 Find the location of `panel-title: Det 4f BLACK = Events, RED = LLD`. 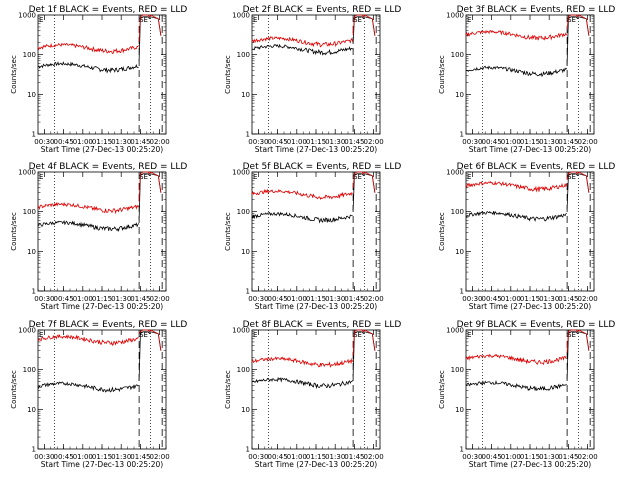

panel-title: Det 4f BLACK = Events, RED = LLD is located at coordinates (108, 167).